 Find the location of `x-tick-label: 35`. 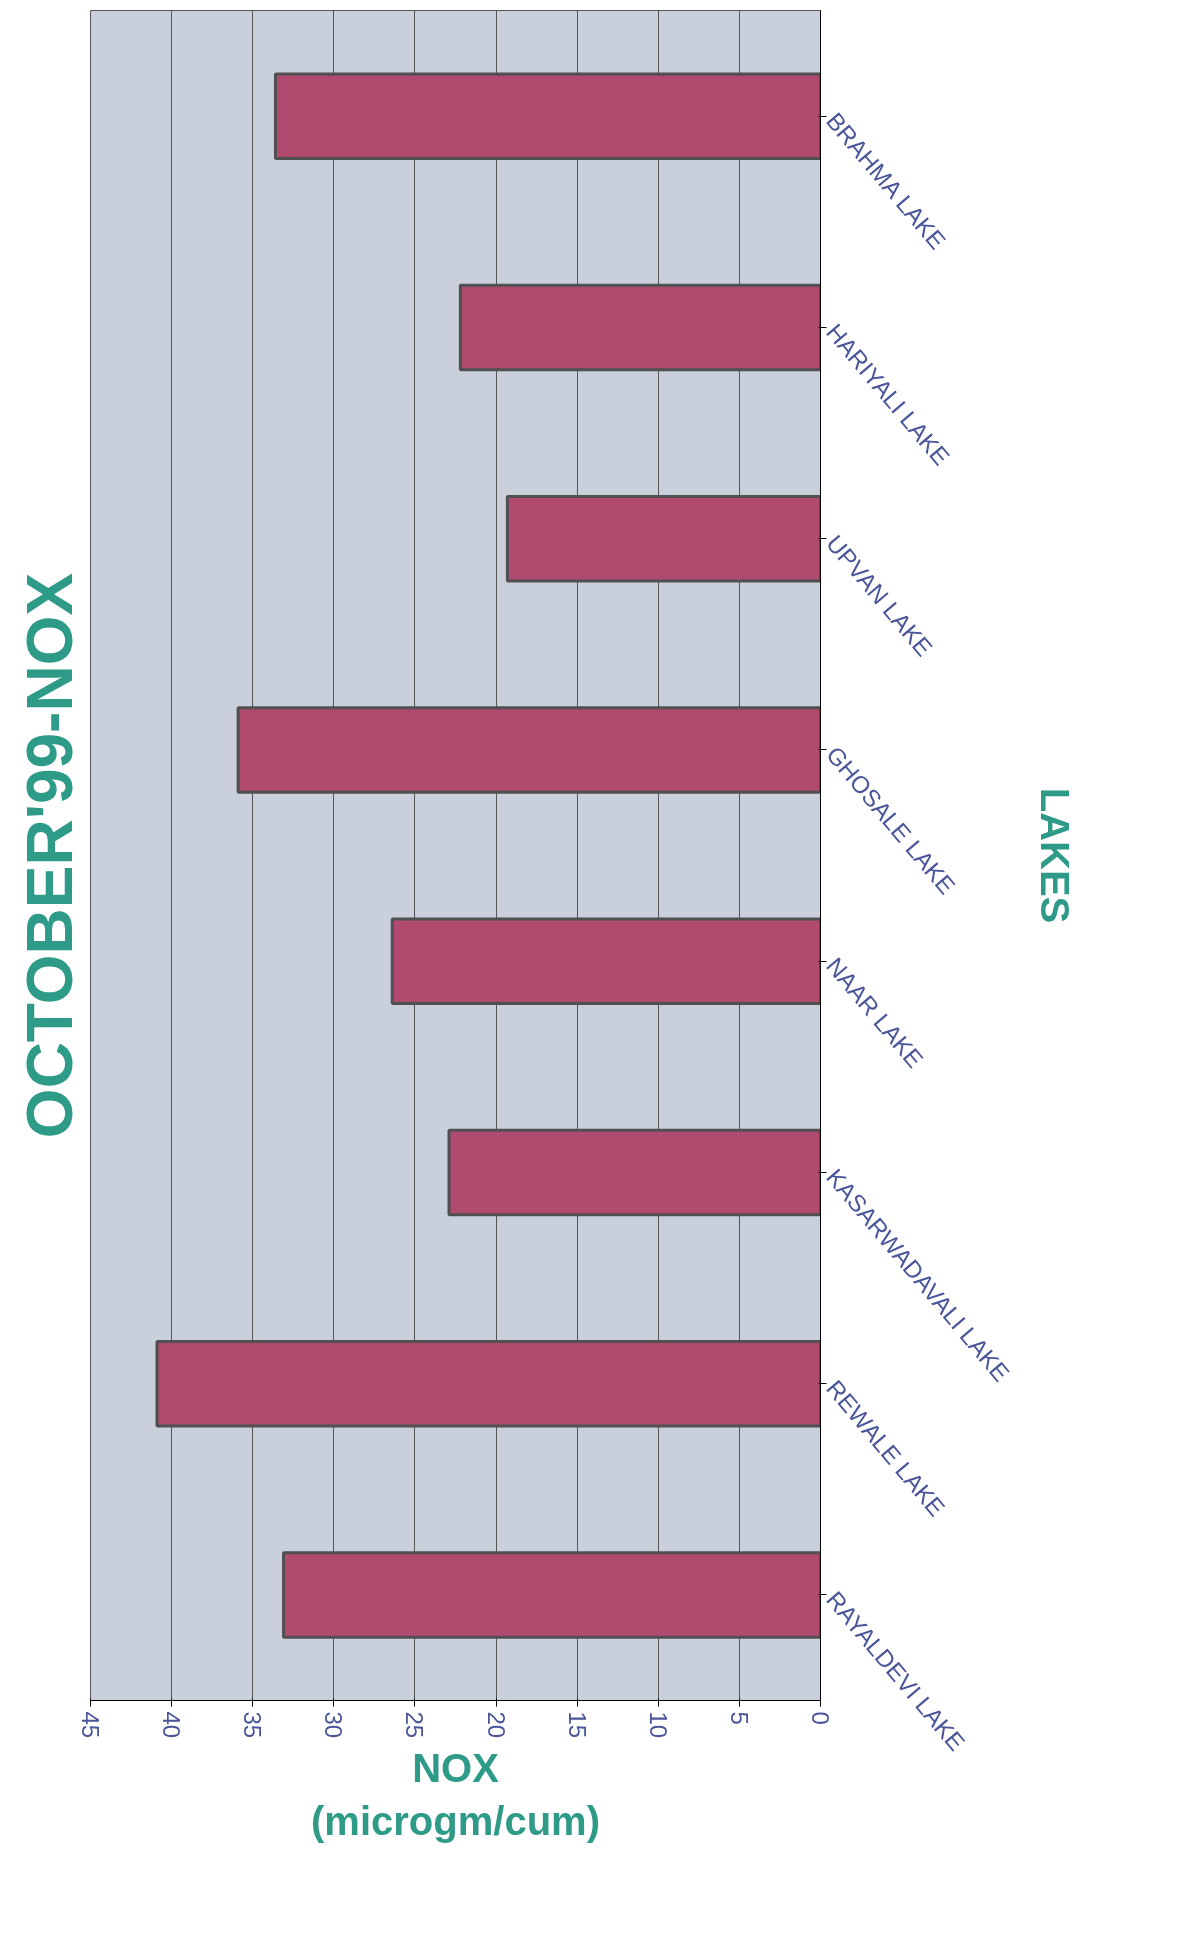

x-tick-label: 35 is located at coordinates (253, 1725).